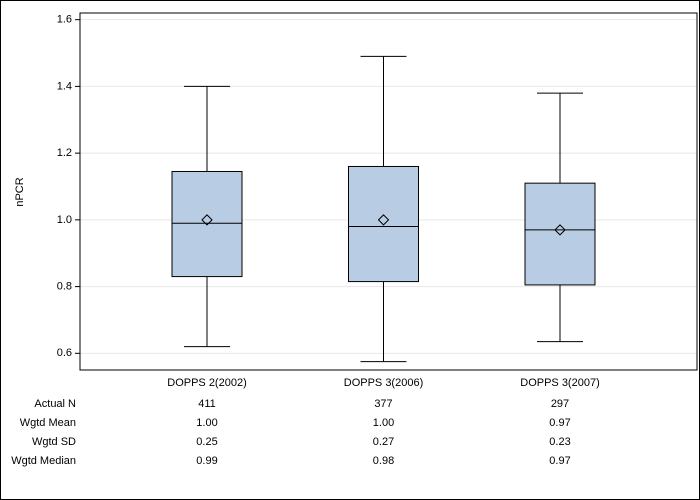 This screenshot has height=500, width=700. What do you see at coordinates (207, 404) in the screenshot?
I see `table-cell: 411` at bounding box center [207, 404].